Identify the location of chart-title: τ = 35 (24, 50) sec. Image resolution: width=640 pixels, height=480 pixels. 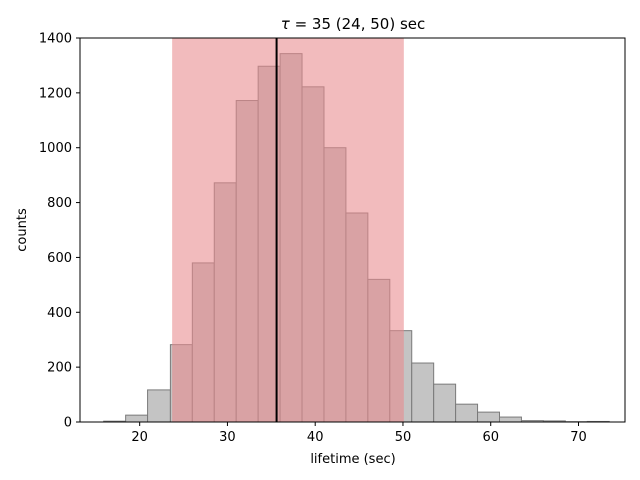
(353, 24).